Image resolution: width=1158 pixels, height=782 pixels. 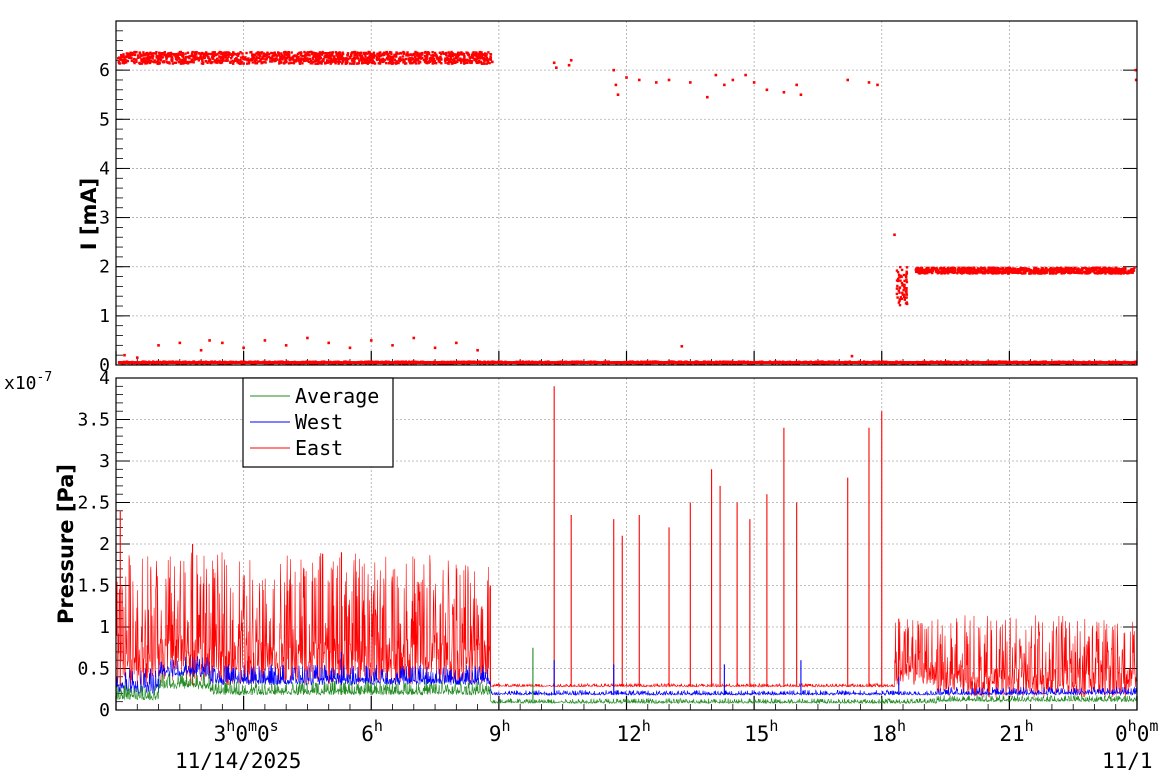 I want to click on x-tick-unit: h, so click(x=901, y=726).